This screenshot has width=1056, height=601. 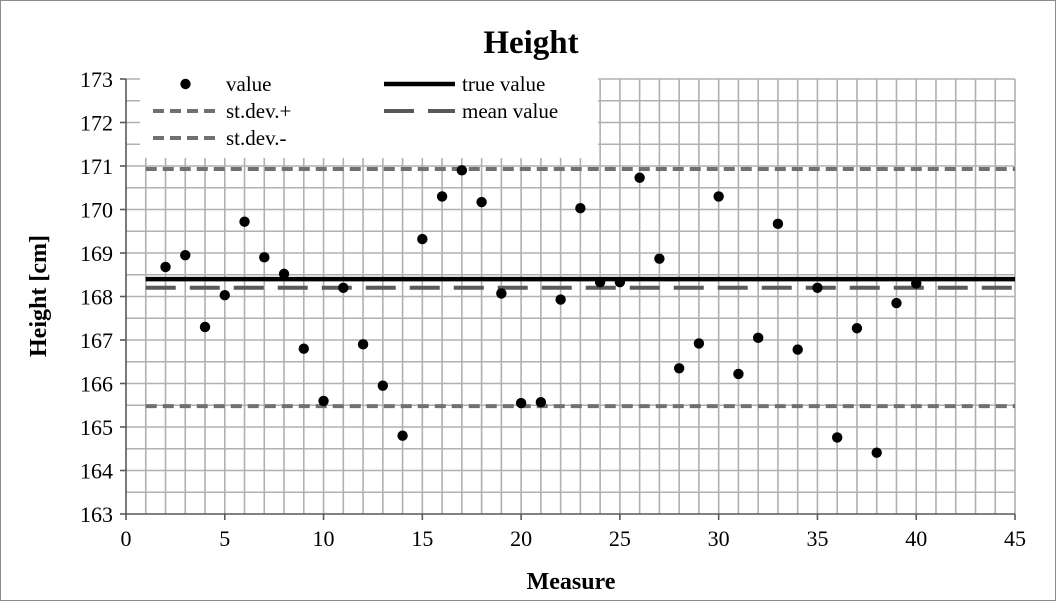 What do you see at coordinates (39, 296) in the screenshot?
I see `y-axis-title: Height [cm]` at bounding box center [39, 296].